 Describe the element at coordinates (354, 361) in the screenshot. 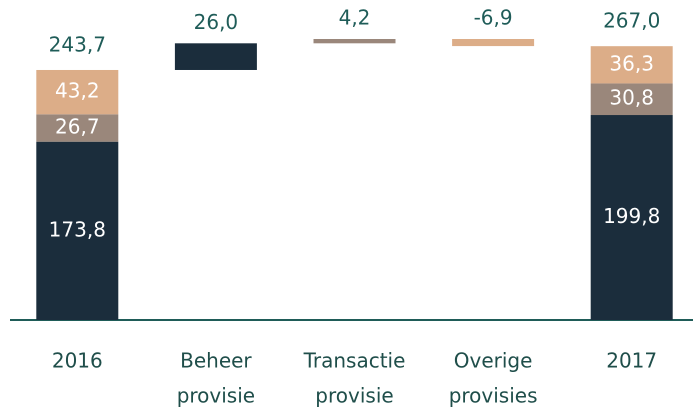

I see `x-tick-label: Transactie` at that location.